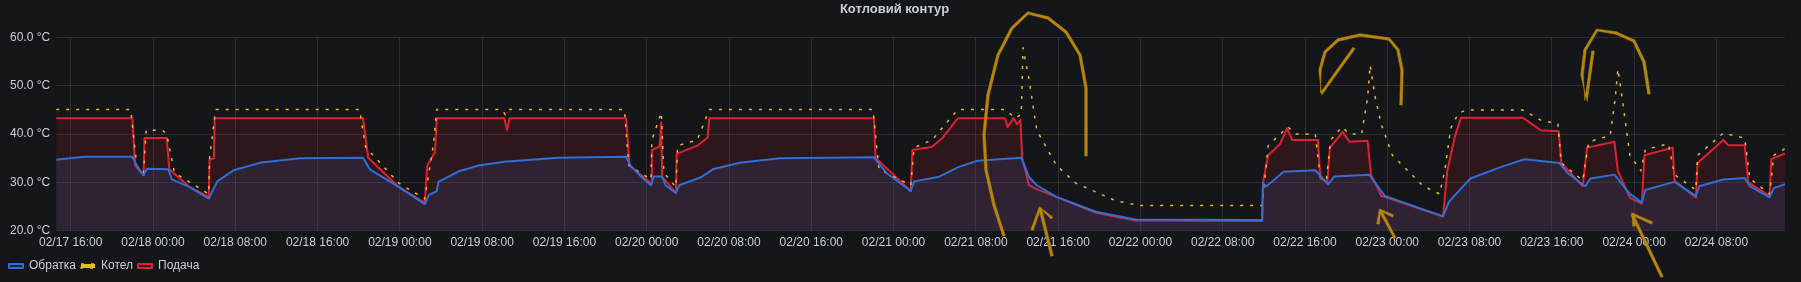  Describe the element at coordinates (1223, 242) in the screenshot. I see `x-tick-label: 02/22 08:00` at that location.